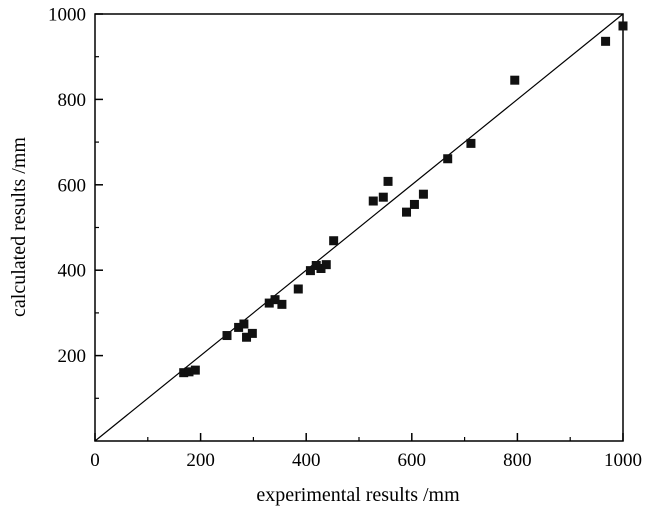 The height and width of the screenshot is (529, 650). Describe the element at coordinates (72, 100) in the screenshot. I see `y-tick-label: 800` at that location.